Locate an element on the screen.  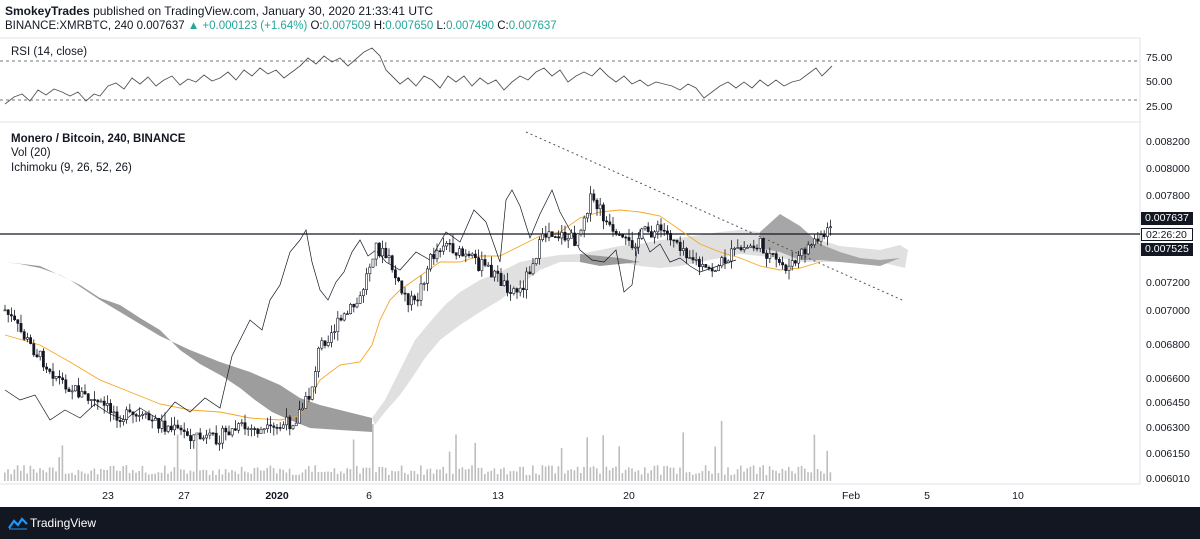
descending-trendline is located at coordinates (714, 216).